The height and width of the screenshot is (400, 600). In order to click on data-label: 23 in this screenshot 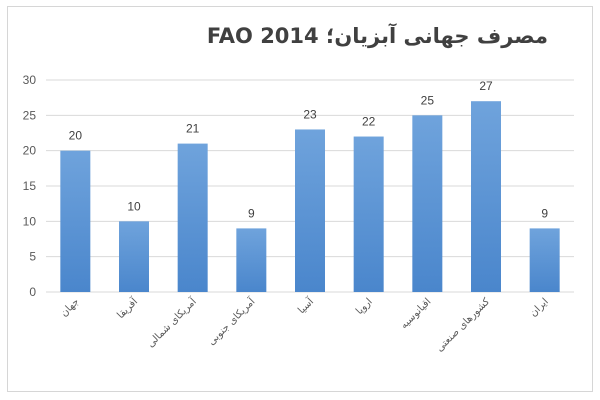, I will do `click(310, 114)`.